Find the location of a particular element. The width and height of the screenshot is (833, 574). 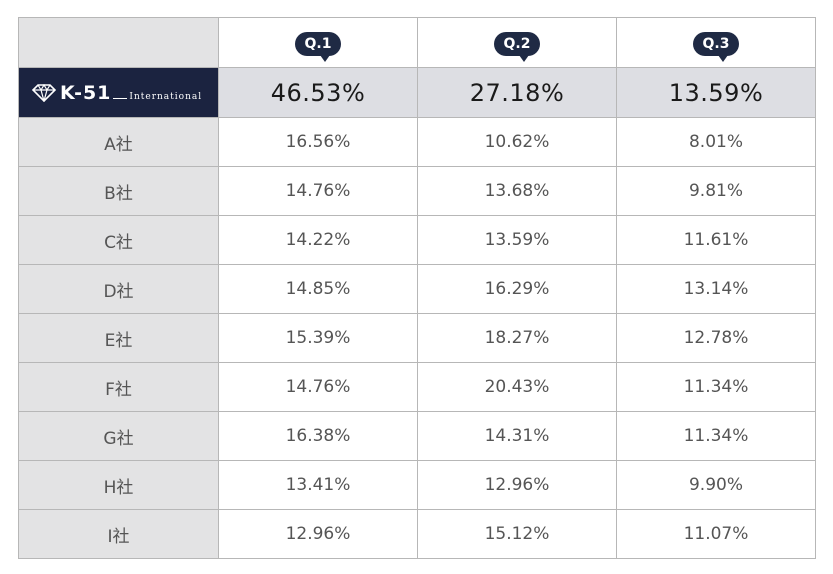

total-value: 46.53% is located at coordinates (318, 92).